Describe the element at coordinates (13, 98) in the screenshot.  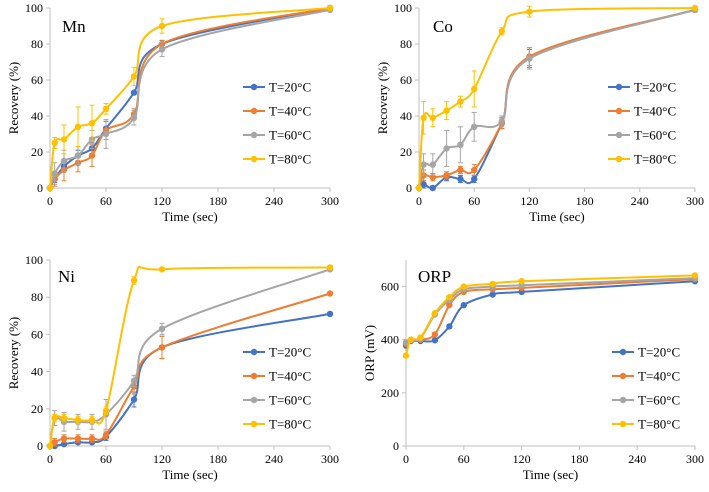
I see `y-axis-label: Recovery (%)` at that location.